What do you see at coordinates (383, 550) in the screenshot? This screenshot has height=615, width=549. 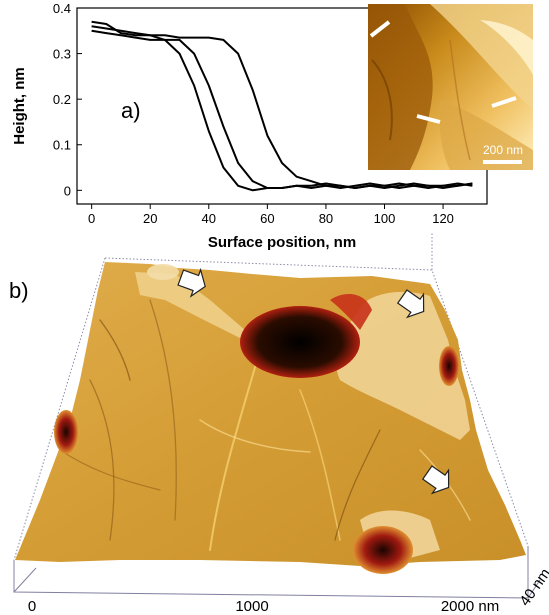 I see `bottom-pit` at bounding box center [383, 550].